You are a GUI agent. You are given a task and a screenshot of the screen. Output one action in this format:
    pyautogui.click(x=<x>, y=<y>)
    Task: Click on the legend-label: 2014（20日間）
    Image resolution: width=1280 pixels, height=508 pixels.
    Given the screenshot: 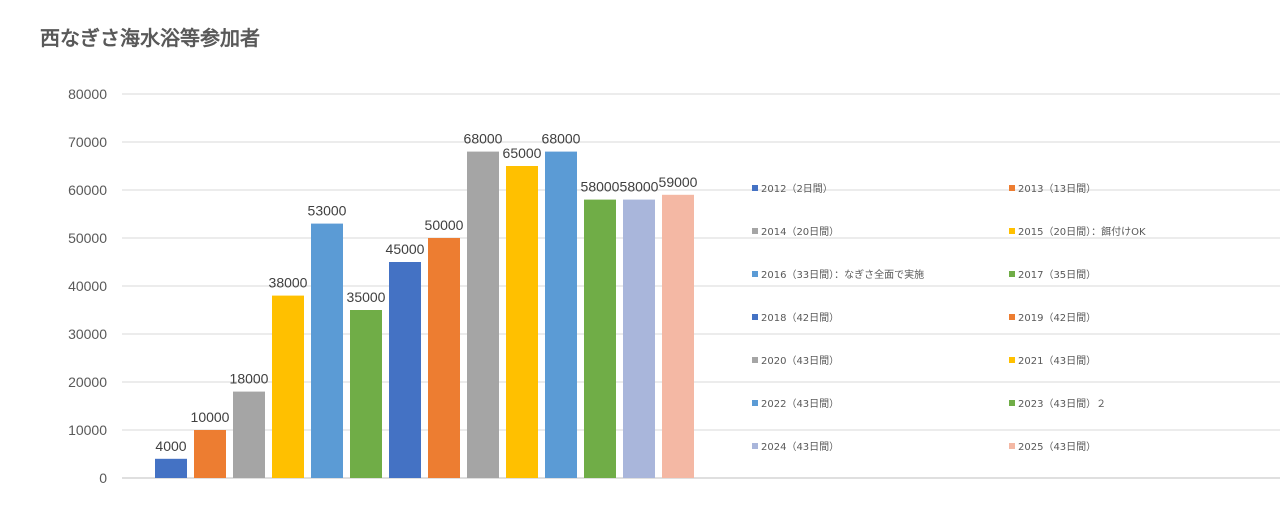 What is the action you would take?
    pyautogui.click(x=800, y=232)
    